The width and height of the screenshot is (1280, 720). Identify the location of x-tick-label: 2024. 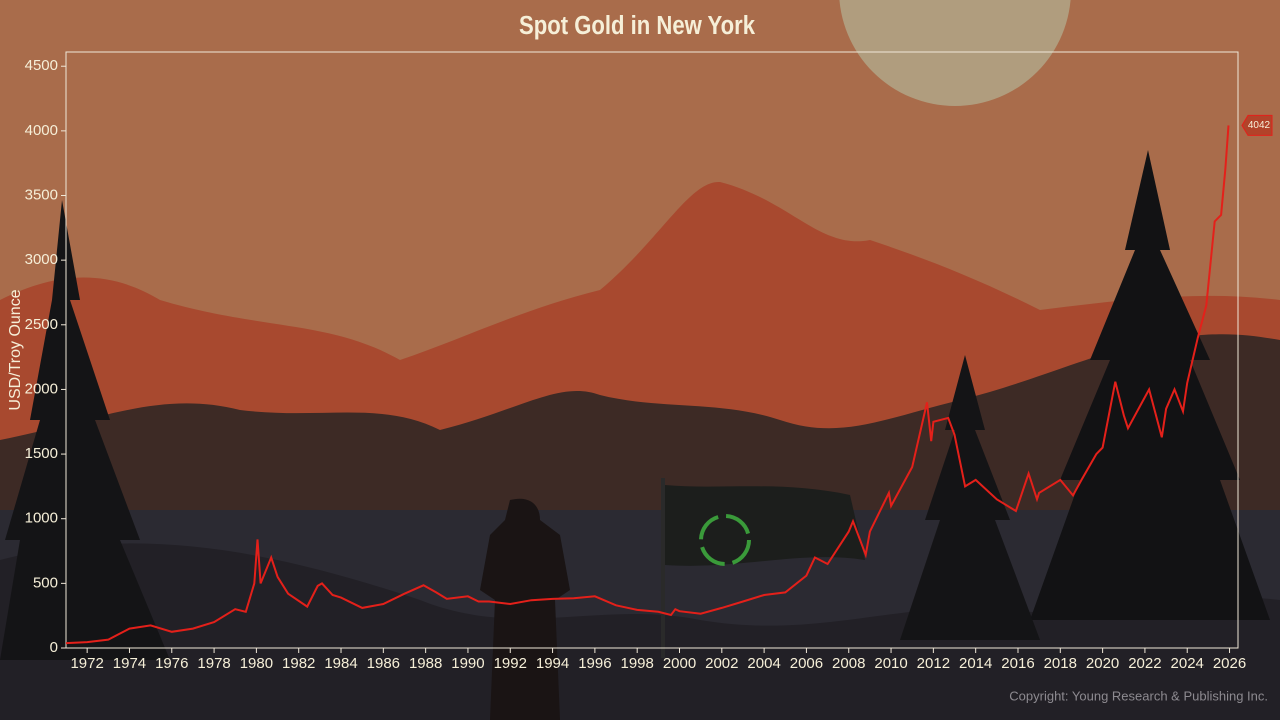
(1187, 663).